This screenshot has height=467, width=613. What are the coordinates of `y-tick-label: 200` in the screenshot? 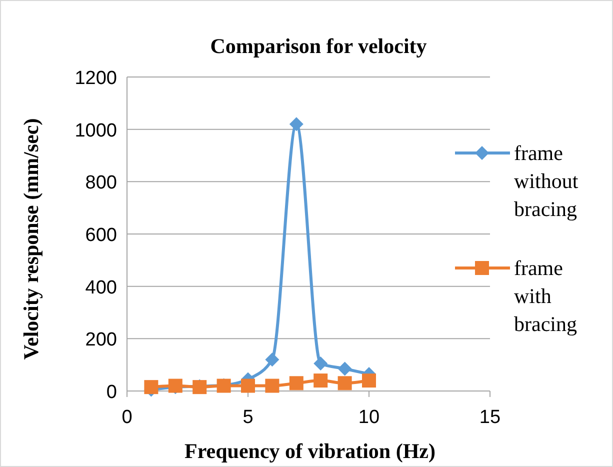 It's located at (101, 340).